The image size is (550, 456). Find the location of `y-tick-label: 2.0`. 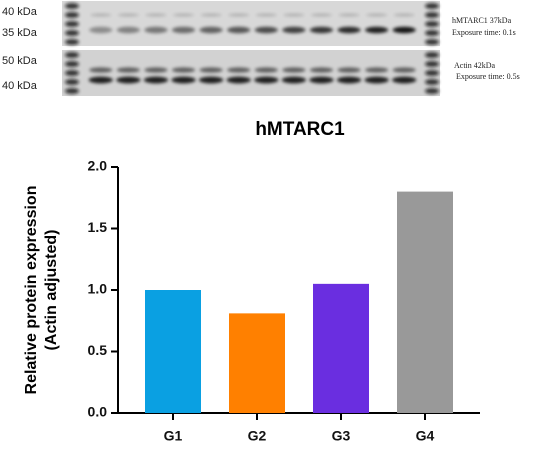

y-tick-label: 2.0 is located at coordinates (98, 166).